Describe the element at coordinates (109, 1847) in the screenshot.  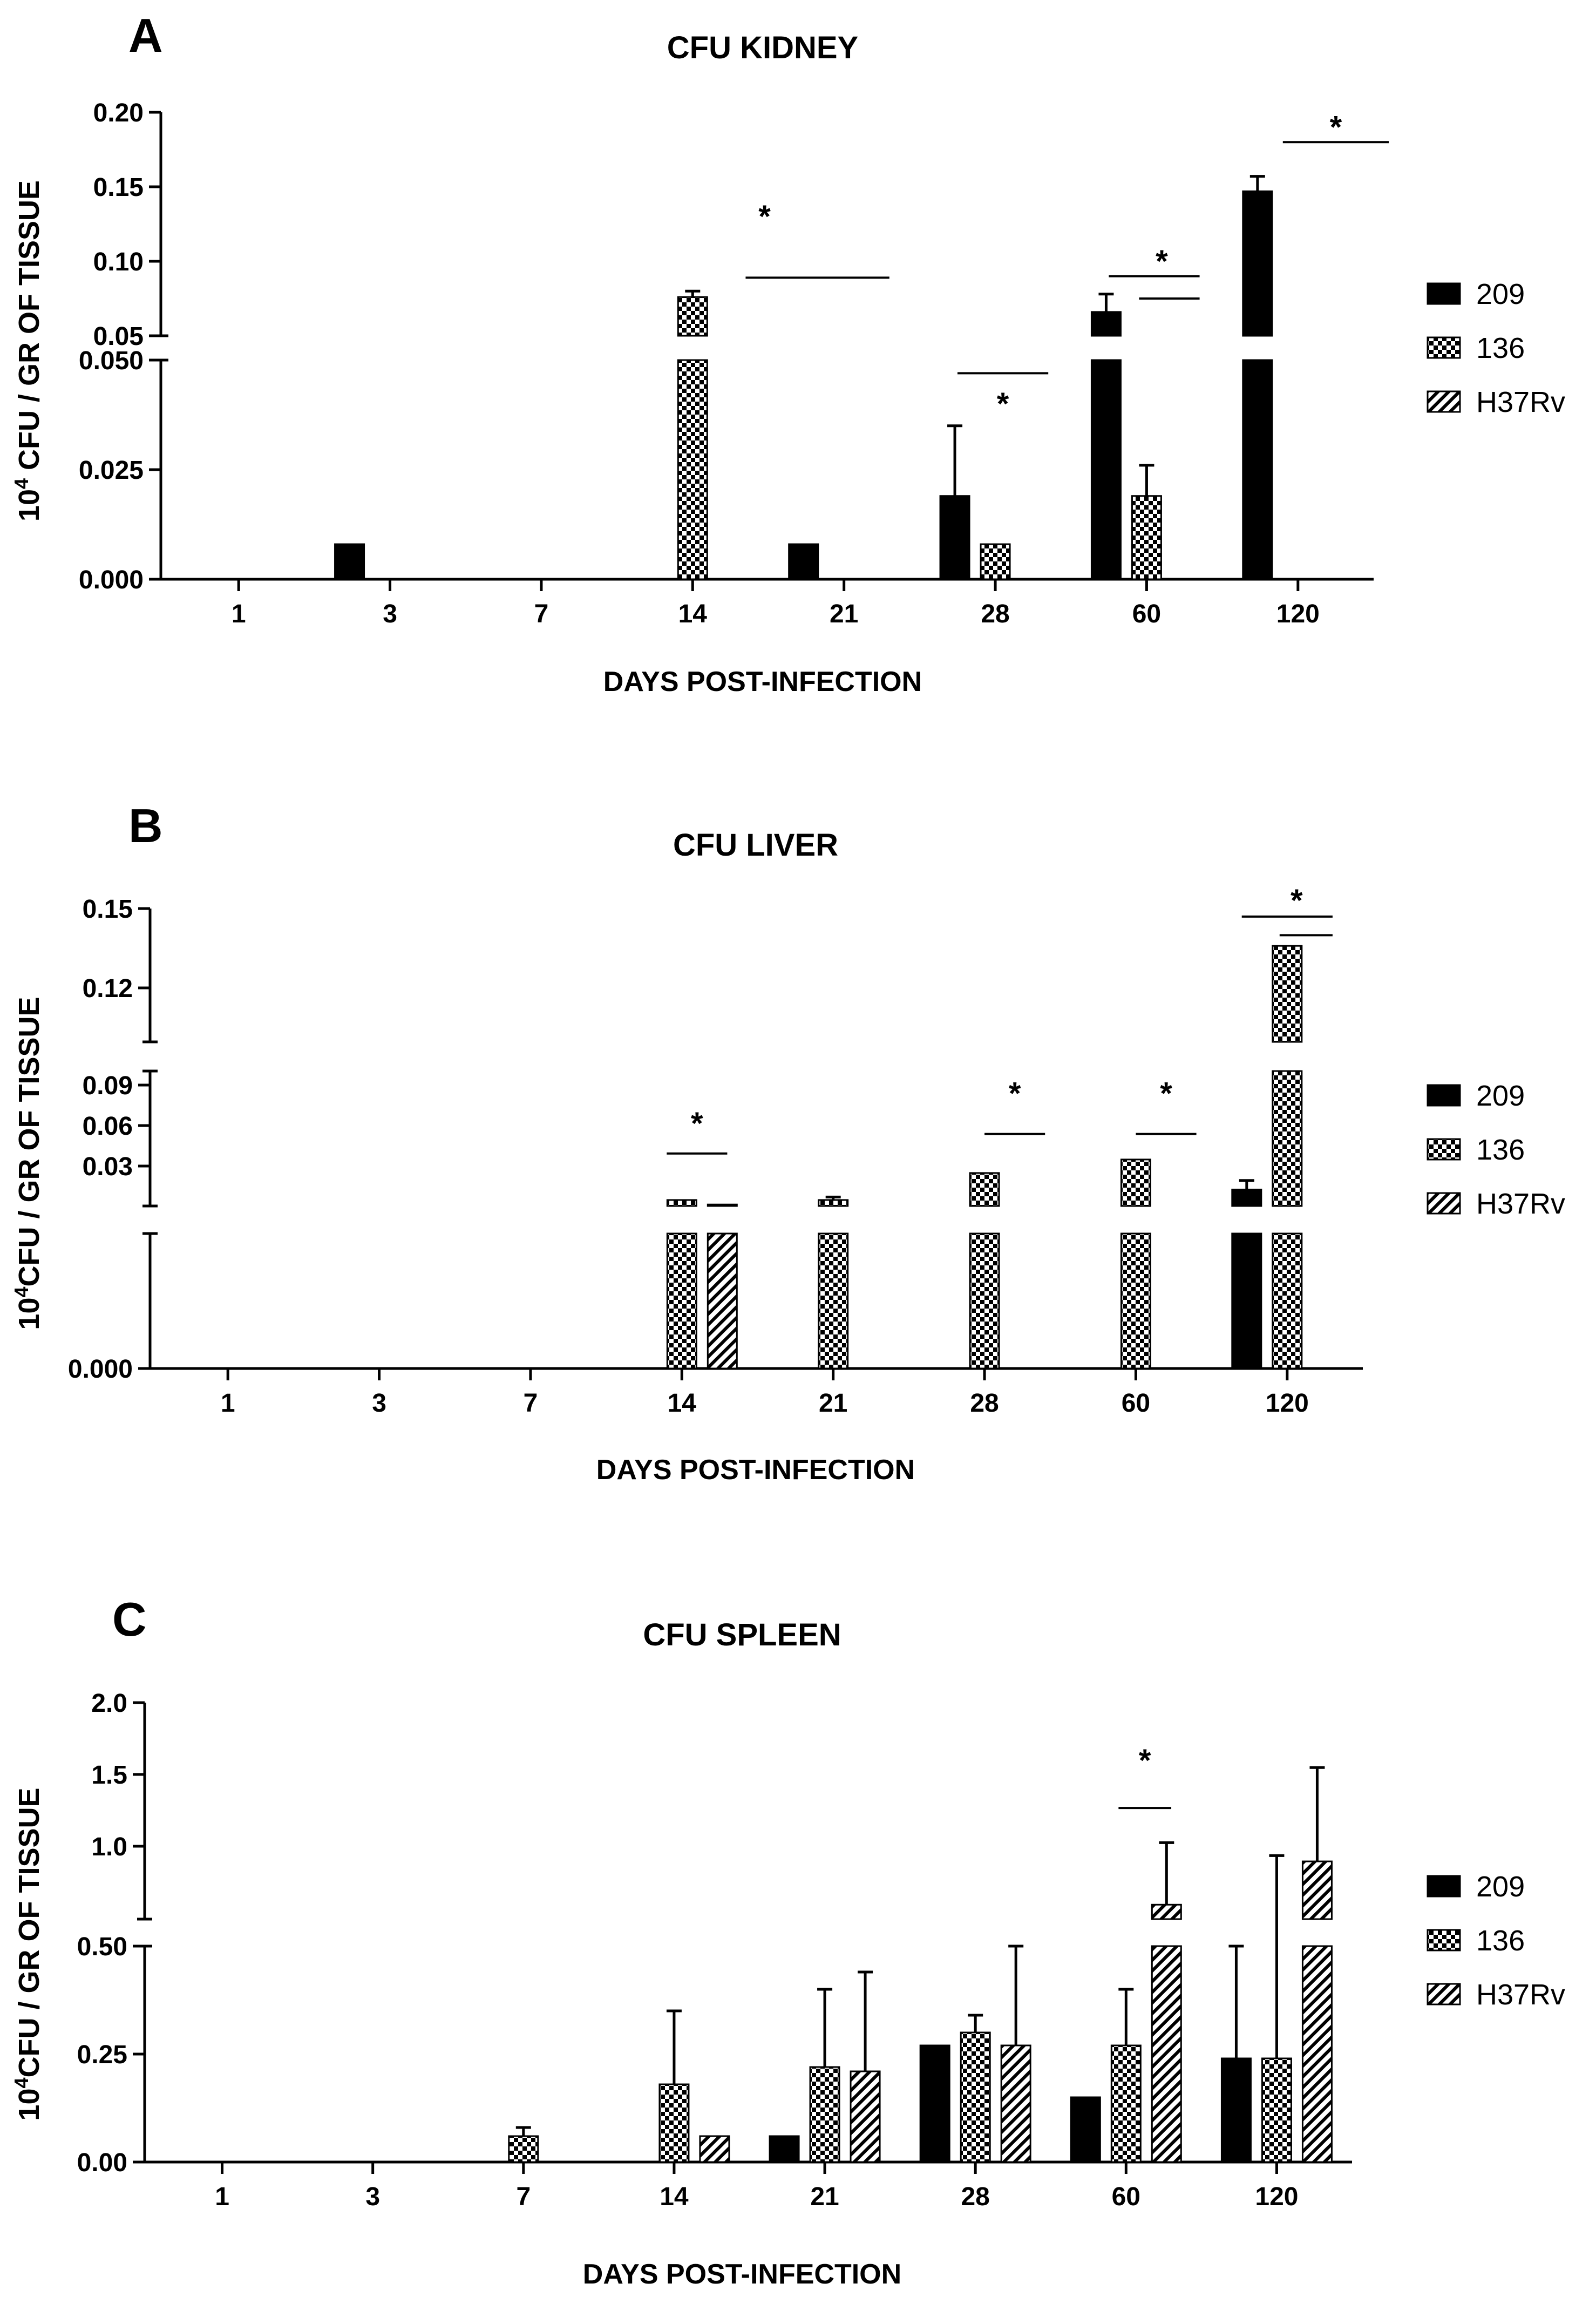
I see `y-tick-label: 1.0` at that location.